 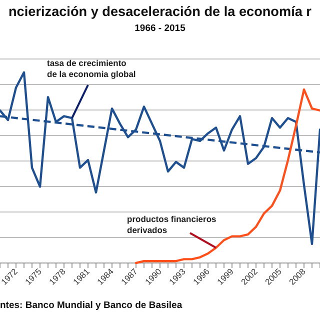 What do you see at coordinates (160, 28) in the screenshot?
I see `chart-subtitle: 1966 - 2015` at bounding box center [160, 28].